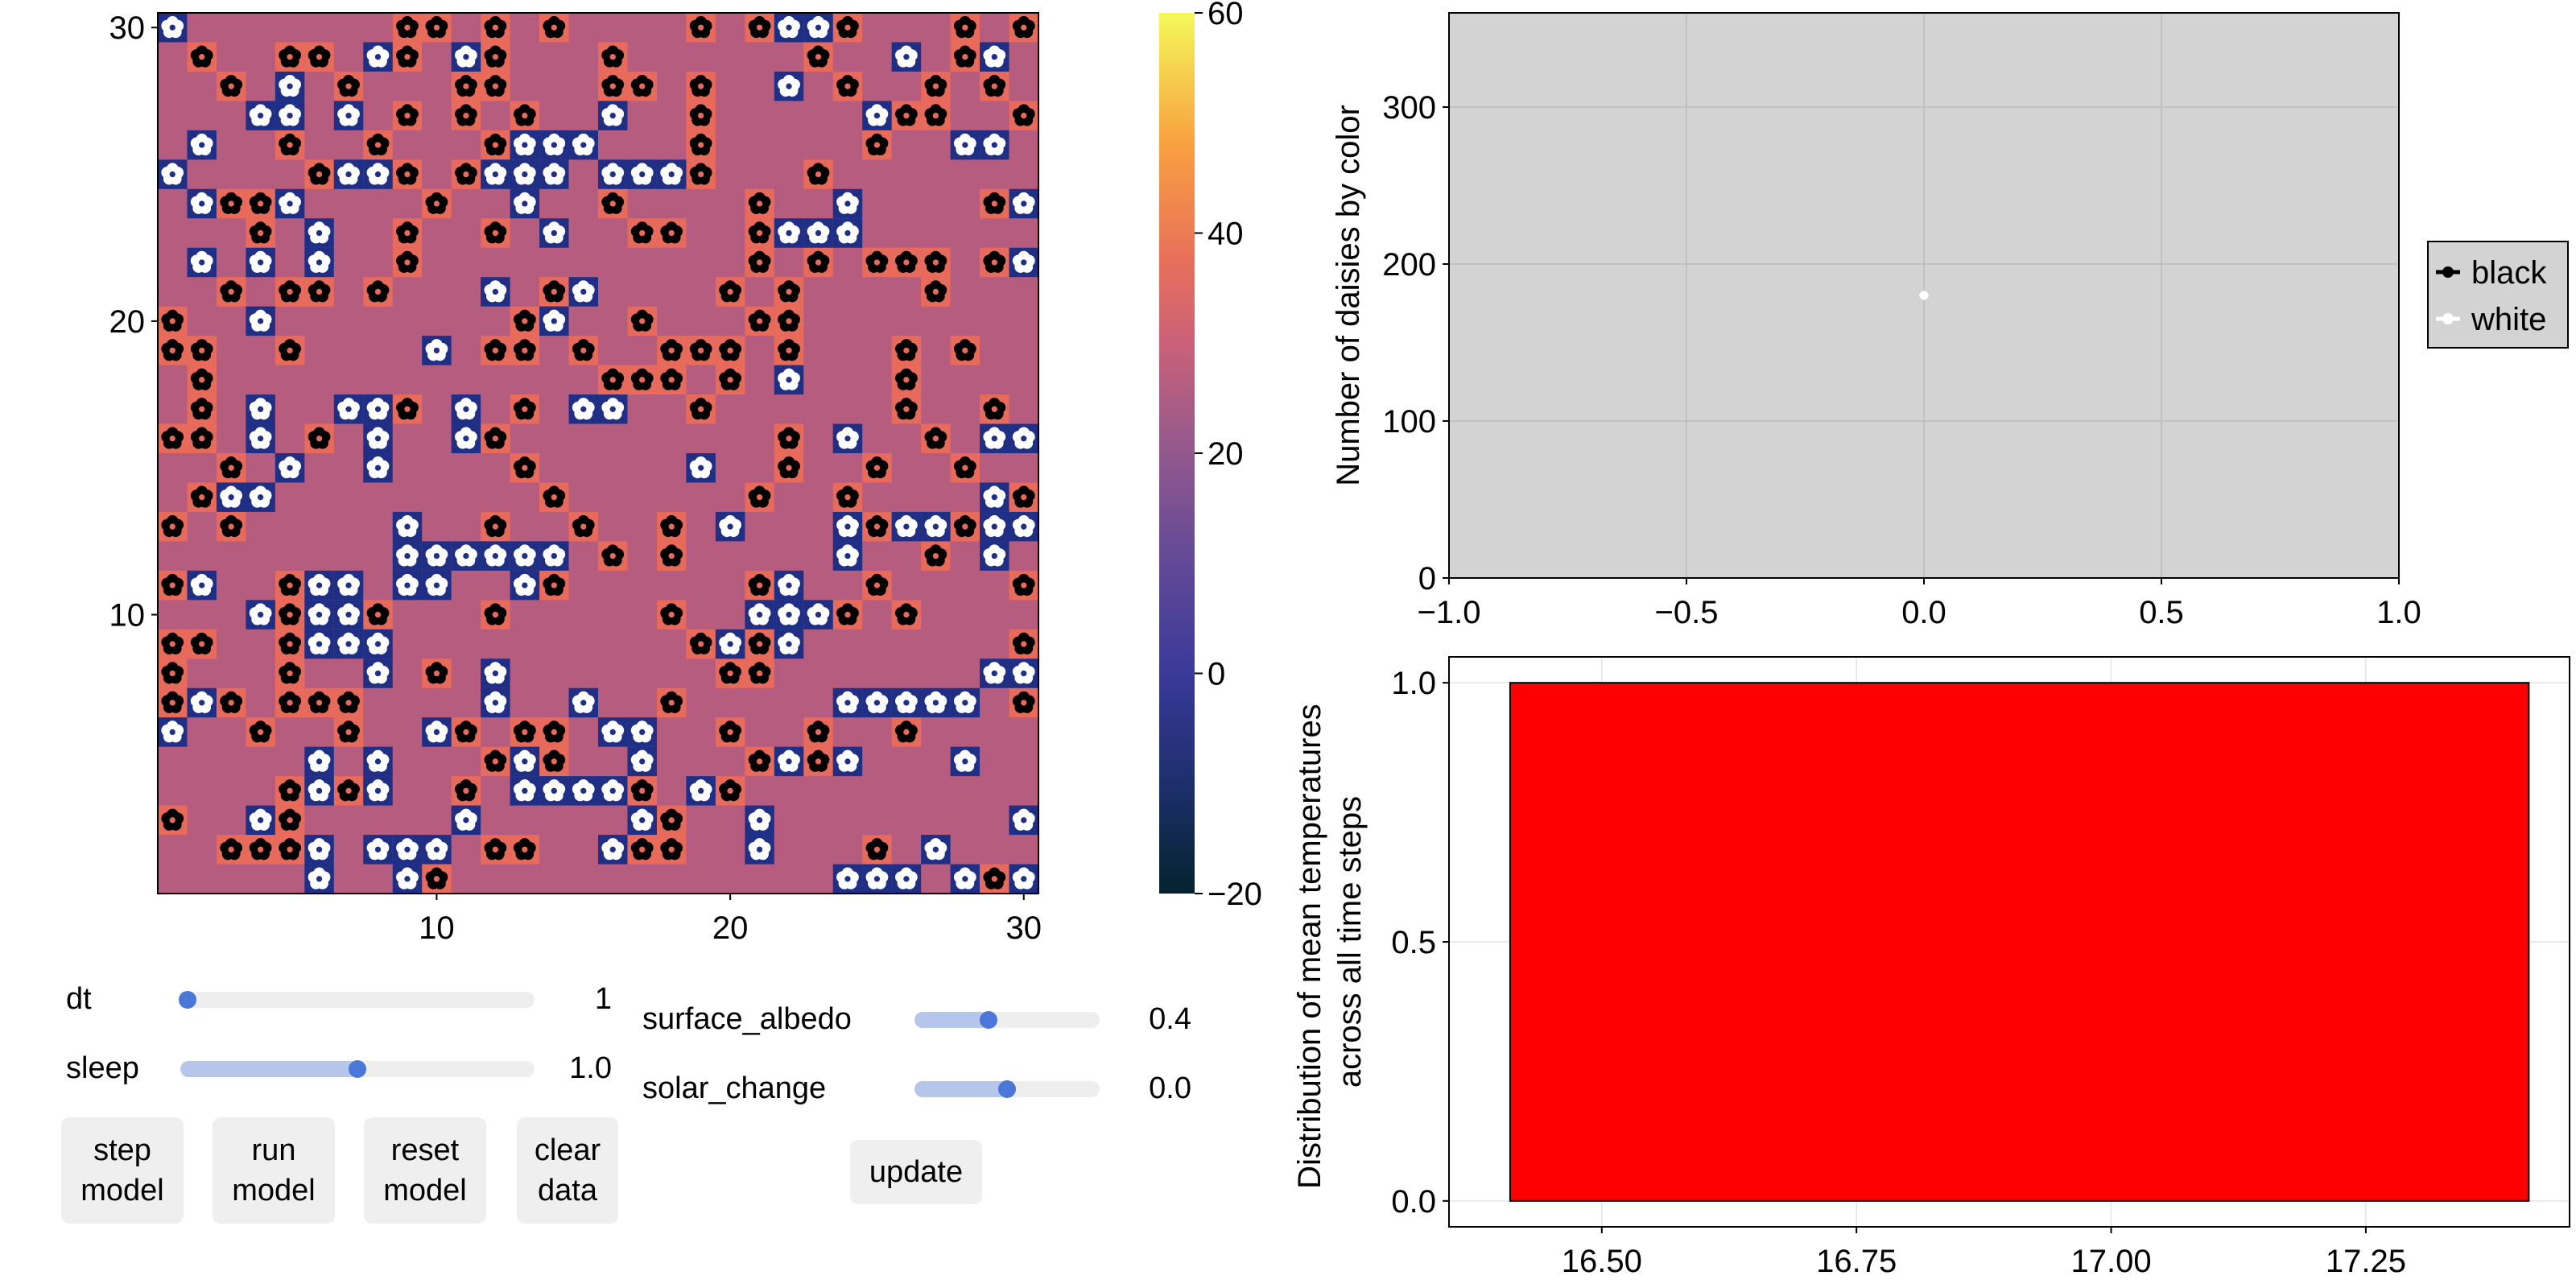  I want to click on colorbar-tick-label: 40, so click(1226, 234).